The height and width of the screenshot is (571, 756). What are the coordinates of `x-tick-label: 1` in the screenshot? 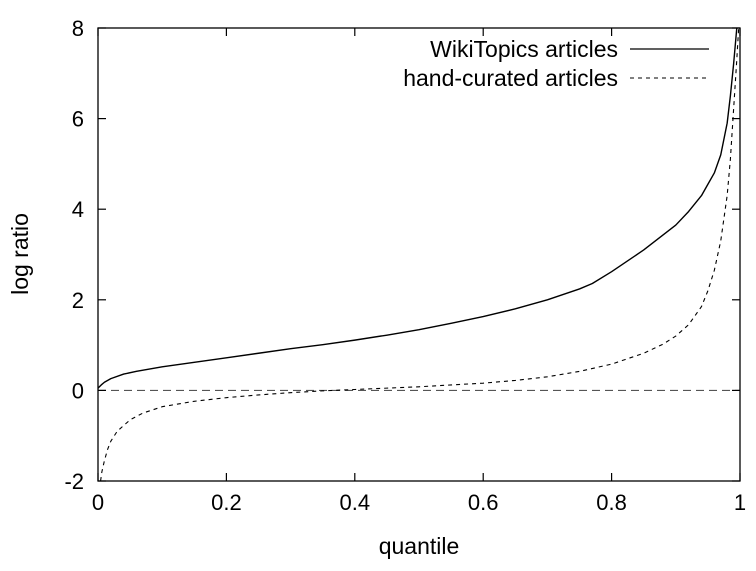 It's located at (740, 502).